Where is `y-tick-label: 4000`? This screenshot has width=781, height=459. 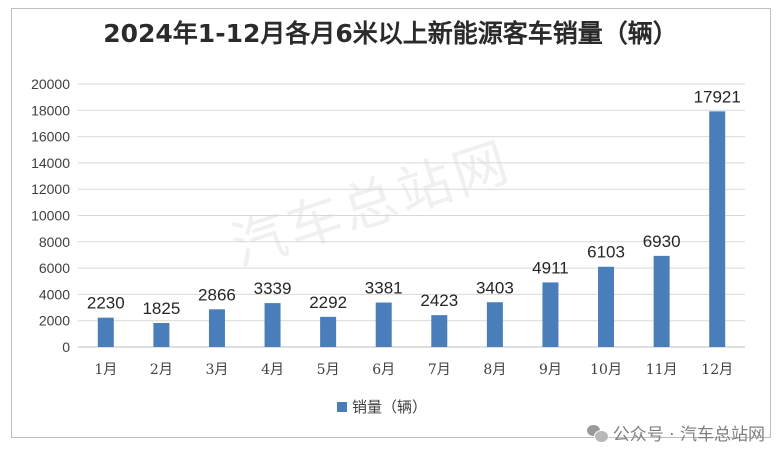 y-tick-label: 4000 is located at coordinates (54, 294).